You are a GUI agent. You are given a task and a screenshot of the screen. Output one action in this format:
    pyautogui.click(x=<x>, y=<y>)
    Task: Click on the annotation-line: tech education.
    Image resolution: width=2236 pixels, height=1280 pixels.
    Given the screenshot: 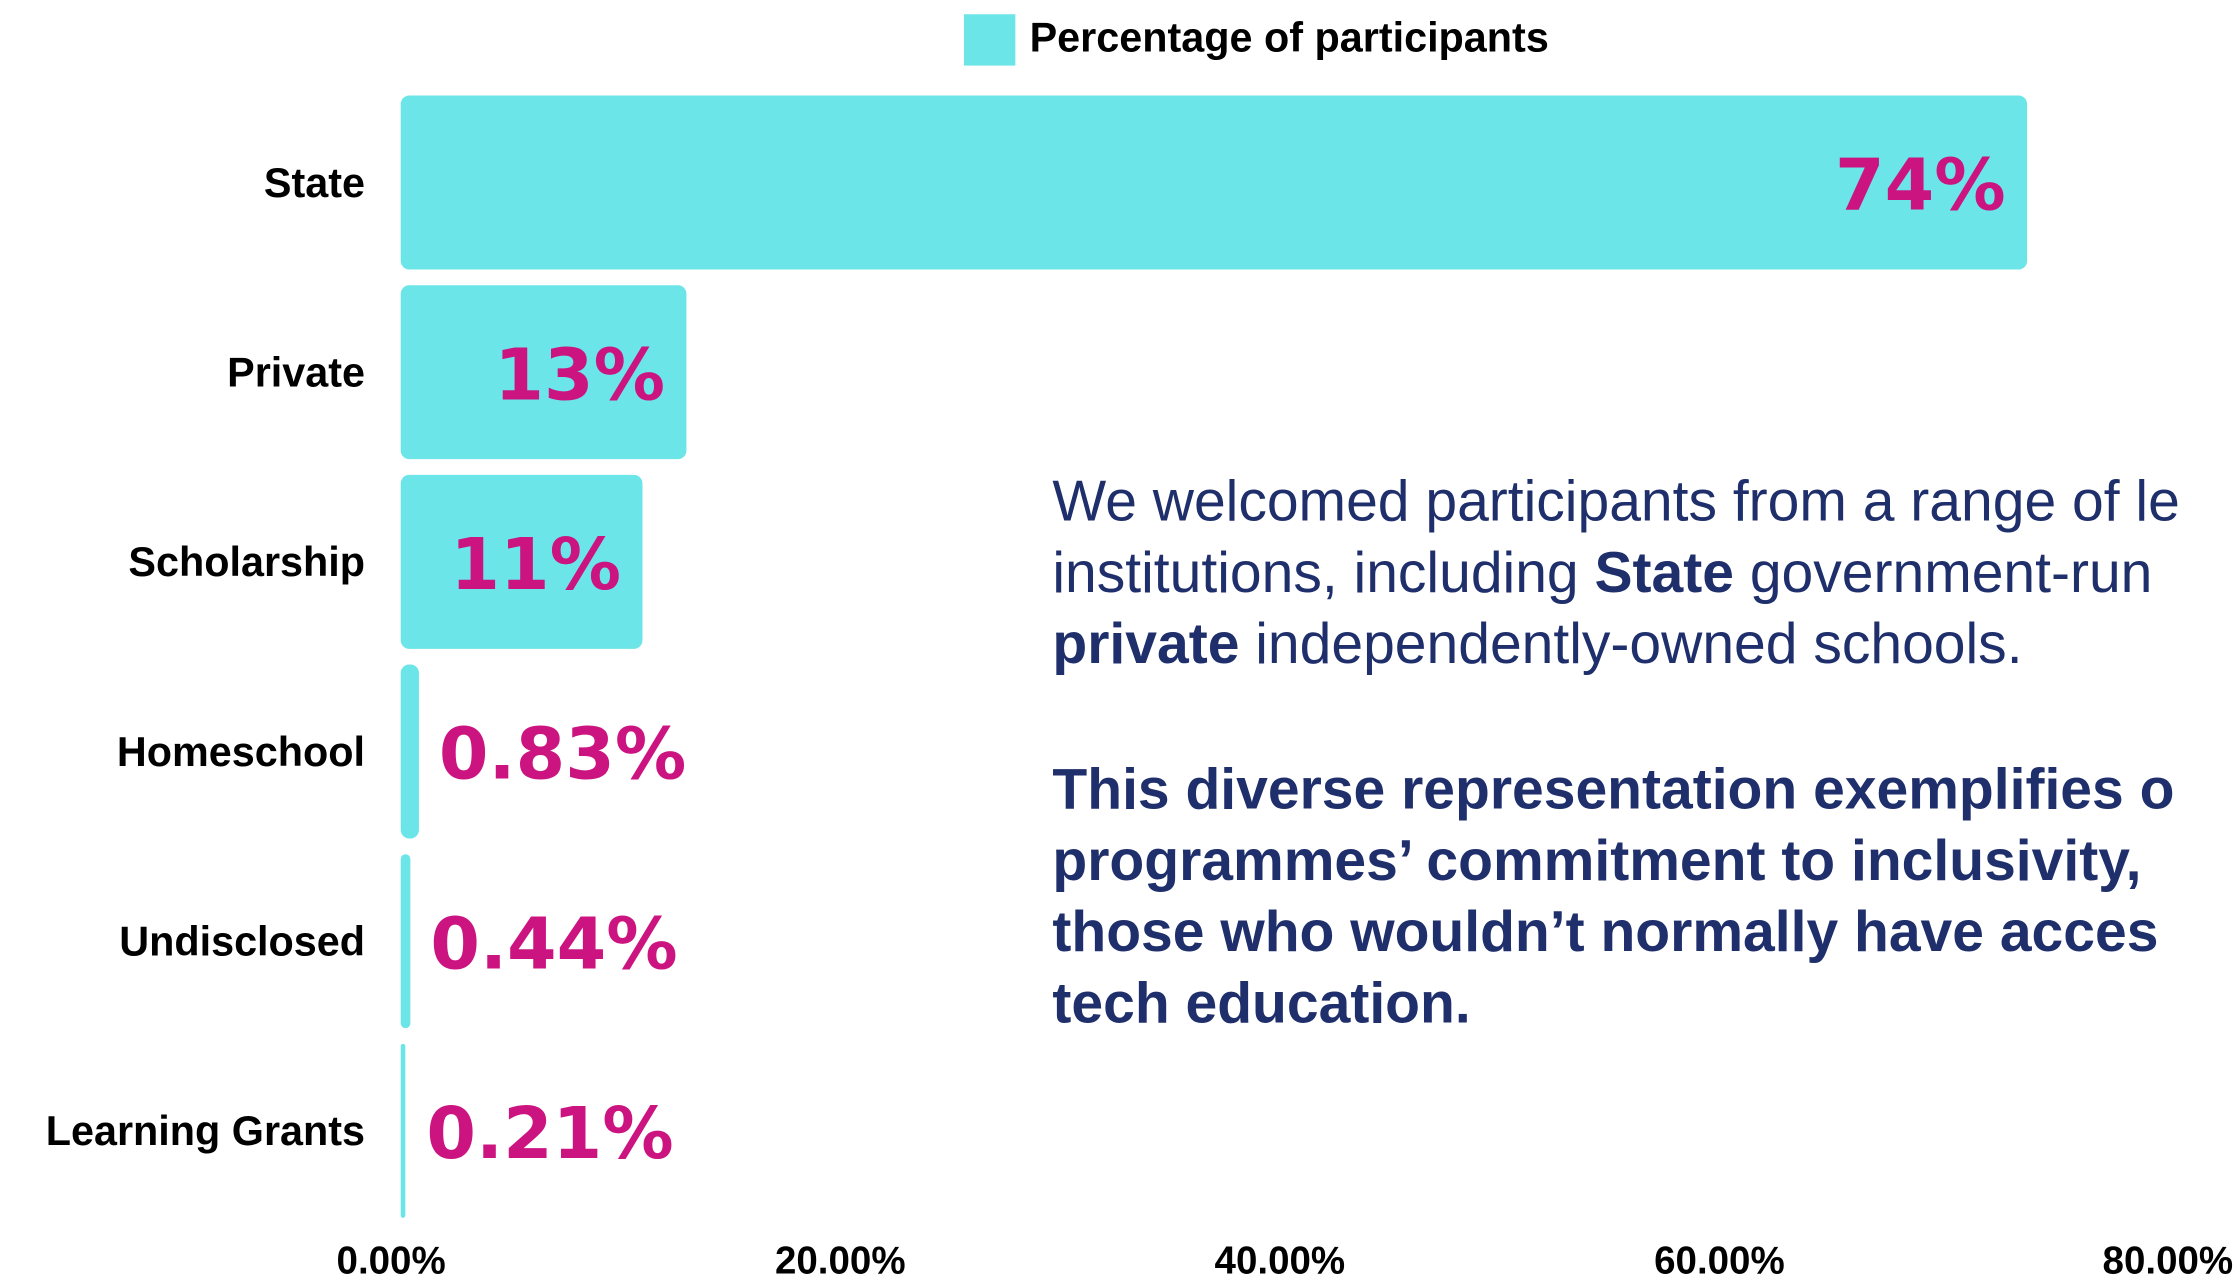 What is the action you would take?
    pyautogui.click(x=1261, y=1003)
    